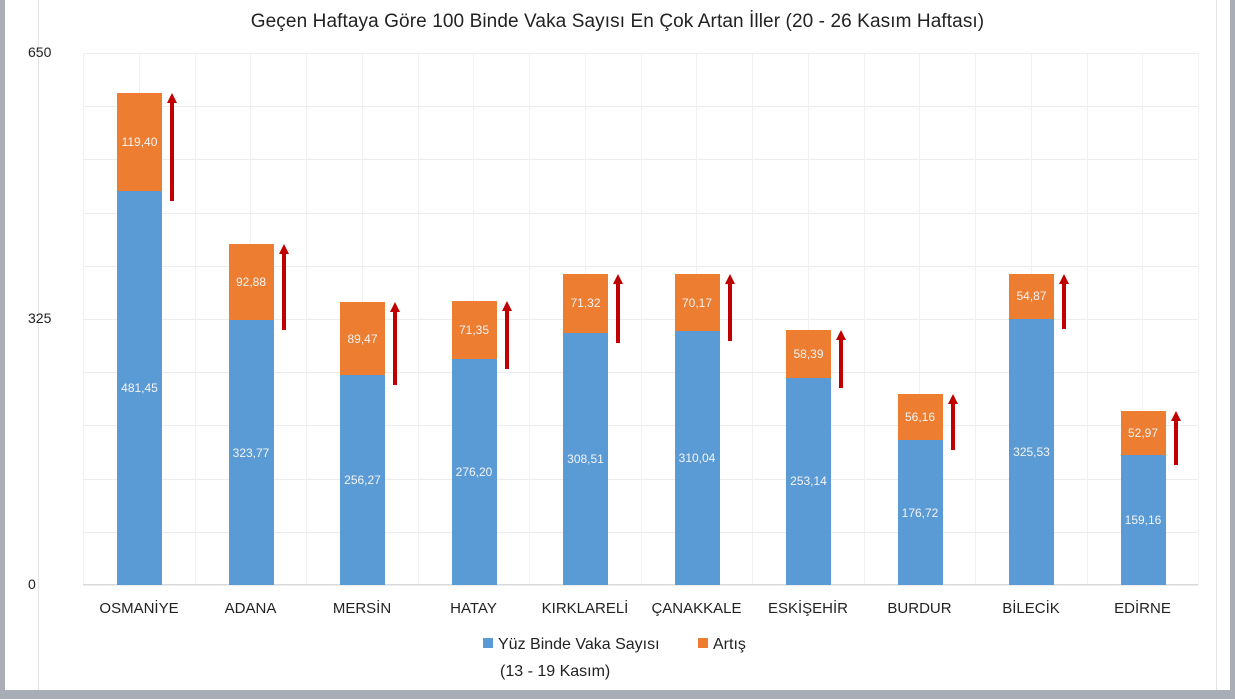  I want to click on x-tick-label: KIRKLARELİ, so click(585, 608).